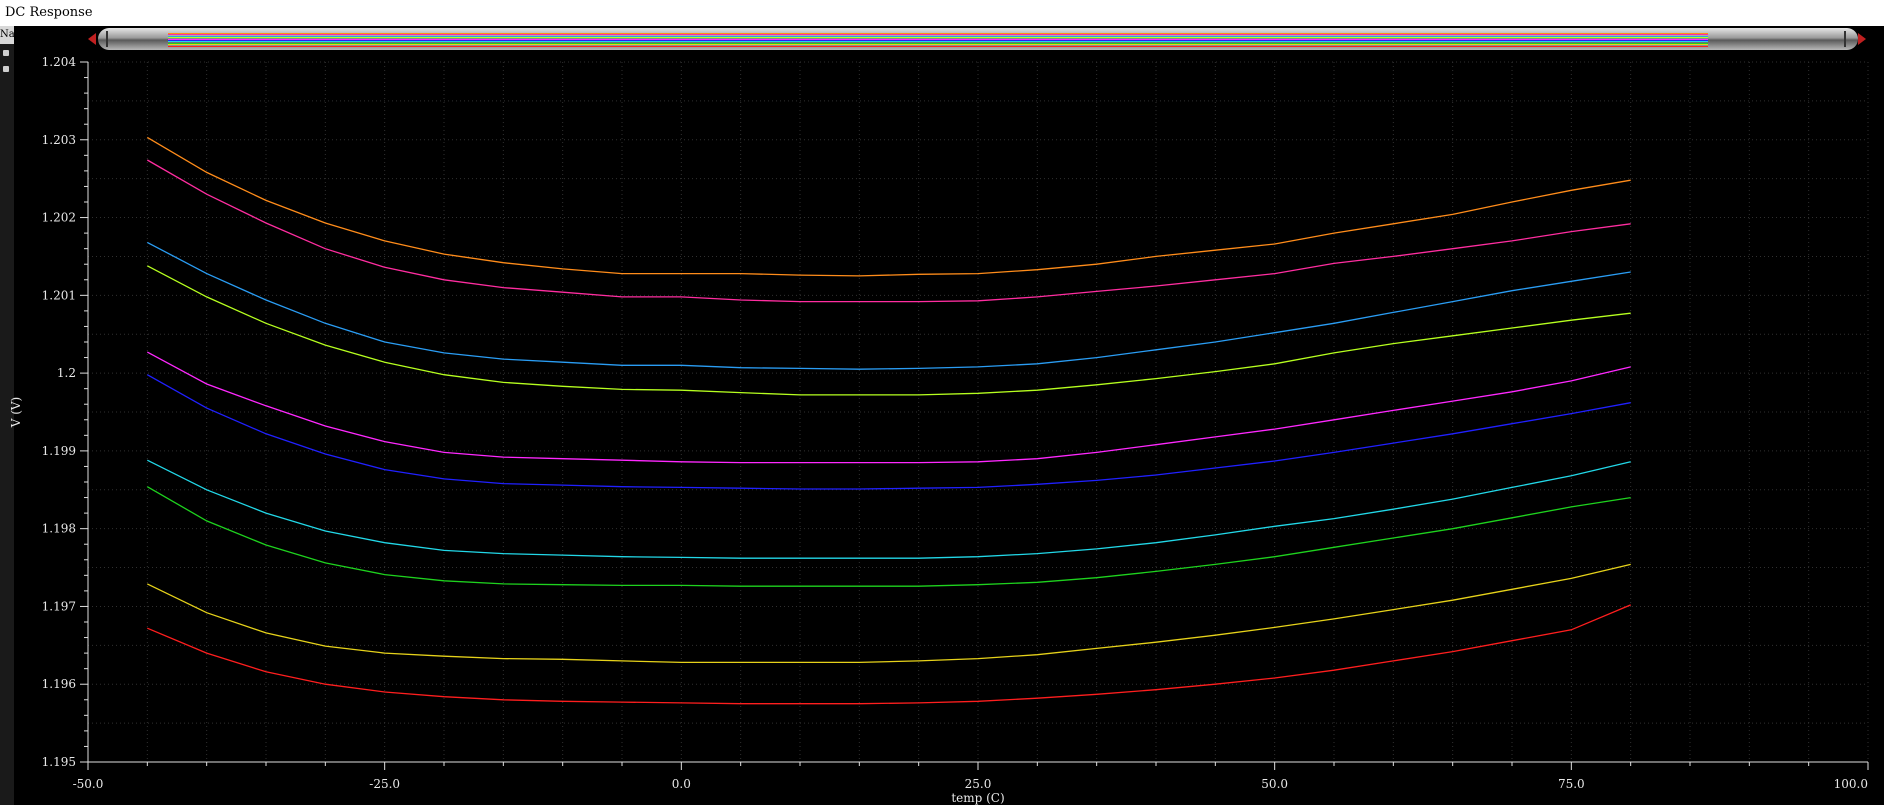  Describe the element at coordinates (1851, 784) in the screenshot. I see `x-tick-label: 100.0` at that location.